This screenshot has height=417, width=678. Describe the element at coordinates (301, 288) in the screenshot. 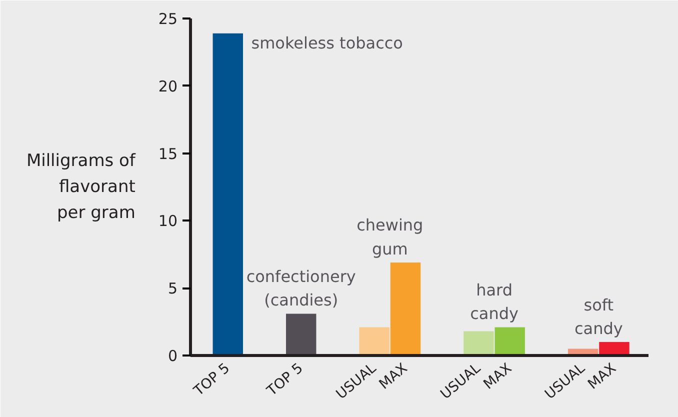

I see `annotation: confectionery (candies)` at that location.